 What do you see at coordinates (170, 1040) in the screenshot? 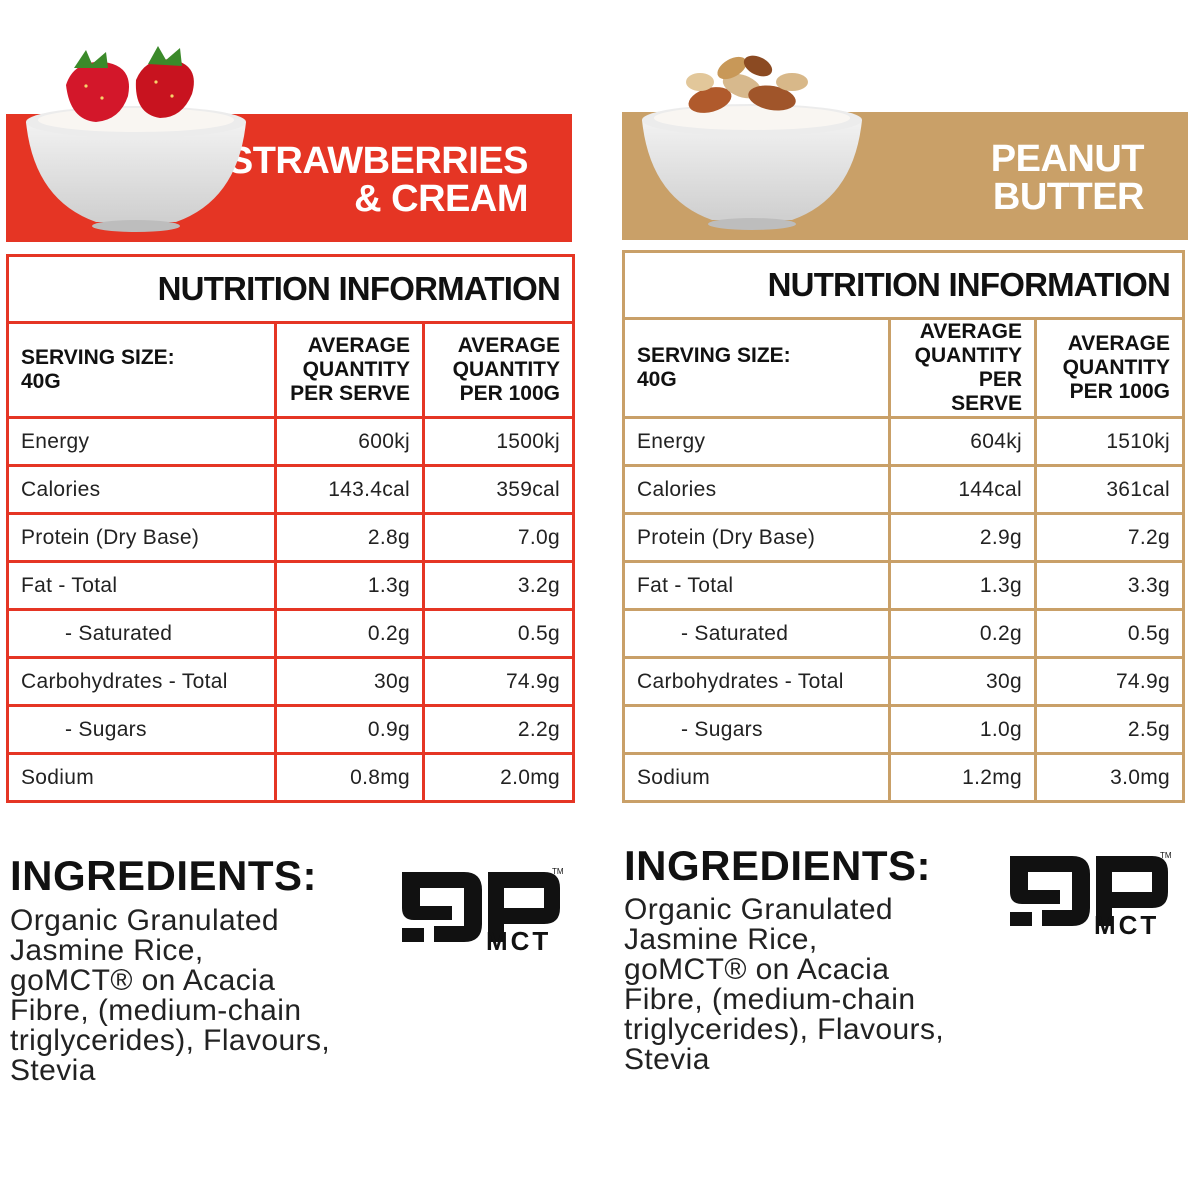
I see `ingredients-line: triglycerides), Flavours,` at bounding box center [170, 1040].